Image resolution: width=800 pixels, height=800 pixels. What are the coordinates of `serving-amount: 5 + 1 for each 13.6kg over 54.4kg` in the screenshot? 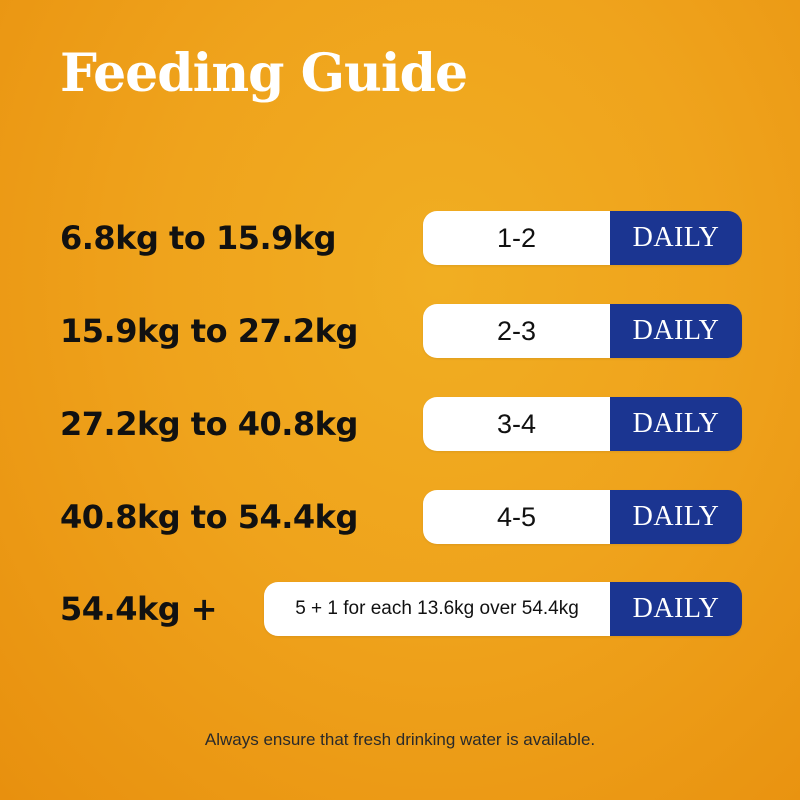 It's located at (437, 609).